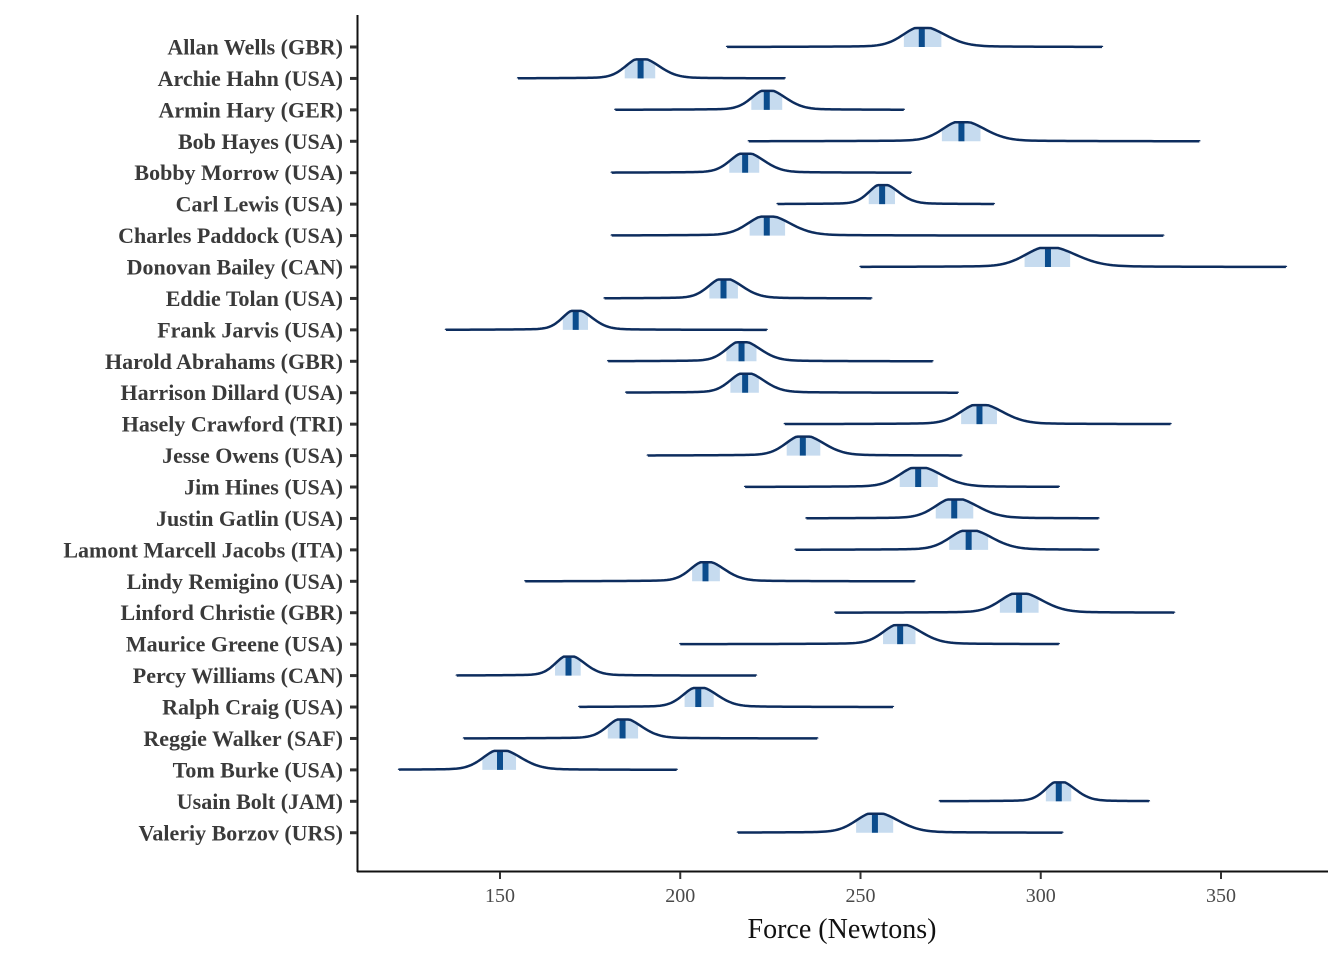 Image resolution: width=1344 pixels, height=960 pixels. What do you see at coordinates (260, 141) in the screenshot?
I see `y-tick-label: Bob Hayes (USA)` at bounding box center [260, 141].